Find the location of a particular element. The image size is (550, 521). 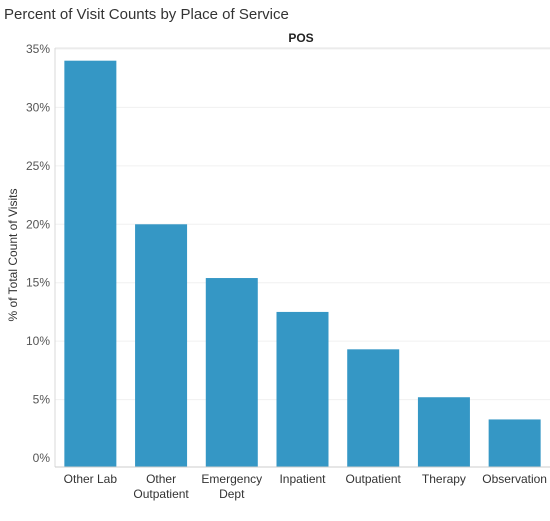

x-tick-label: Observation is located at coordinates (514, 479).